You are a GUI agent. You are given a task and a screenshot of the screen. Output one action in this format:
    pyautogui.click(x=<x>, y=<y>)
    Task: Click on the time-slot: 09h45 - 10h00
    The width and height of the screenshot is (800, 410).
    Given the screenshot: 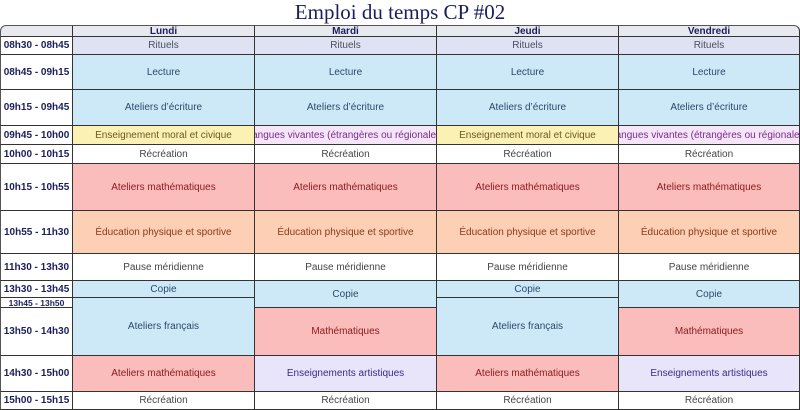 What is the action you would take?
    pyautogui.click(x=36, y=135)
    